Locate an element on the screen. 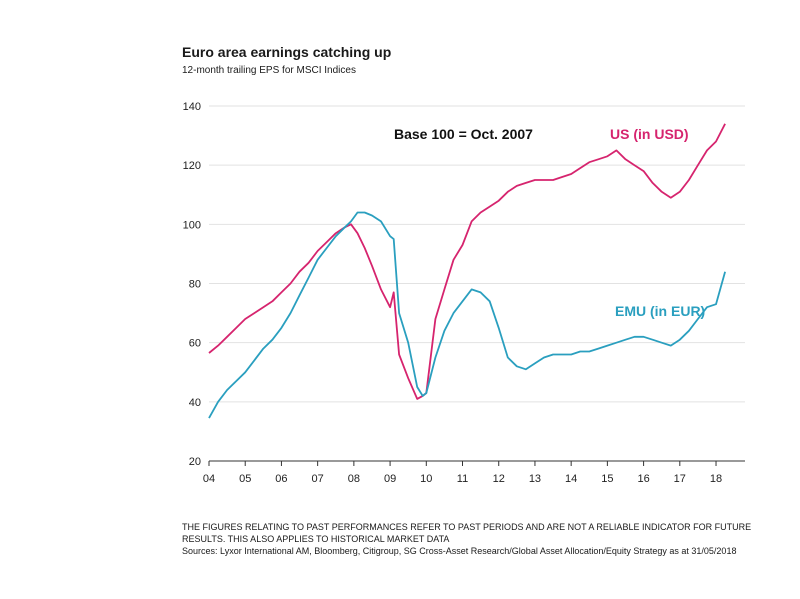  x-tick-label-17: 17 is located at coordinates (680, 479).